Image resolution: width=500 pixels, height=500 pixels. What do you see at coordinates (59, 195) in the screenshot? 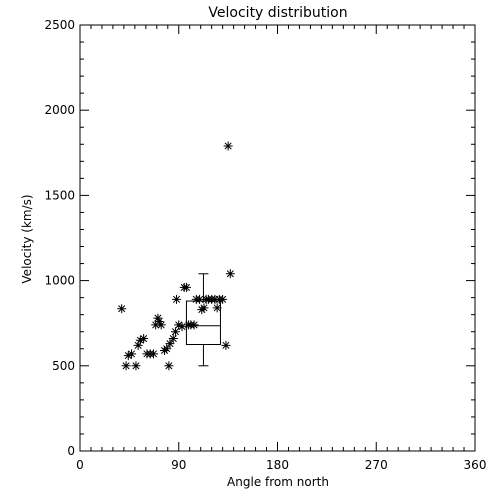
I see `y-tick-label: 1500` at bounding box center [59, 195].